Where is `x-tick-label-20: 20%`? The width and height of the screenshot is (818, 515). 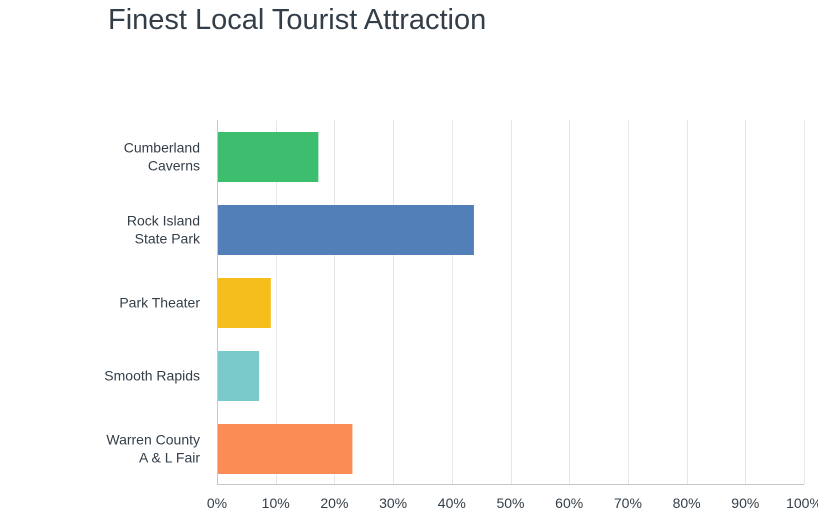
x-tick-label-20: 20% is located at coordinates (334, 503).